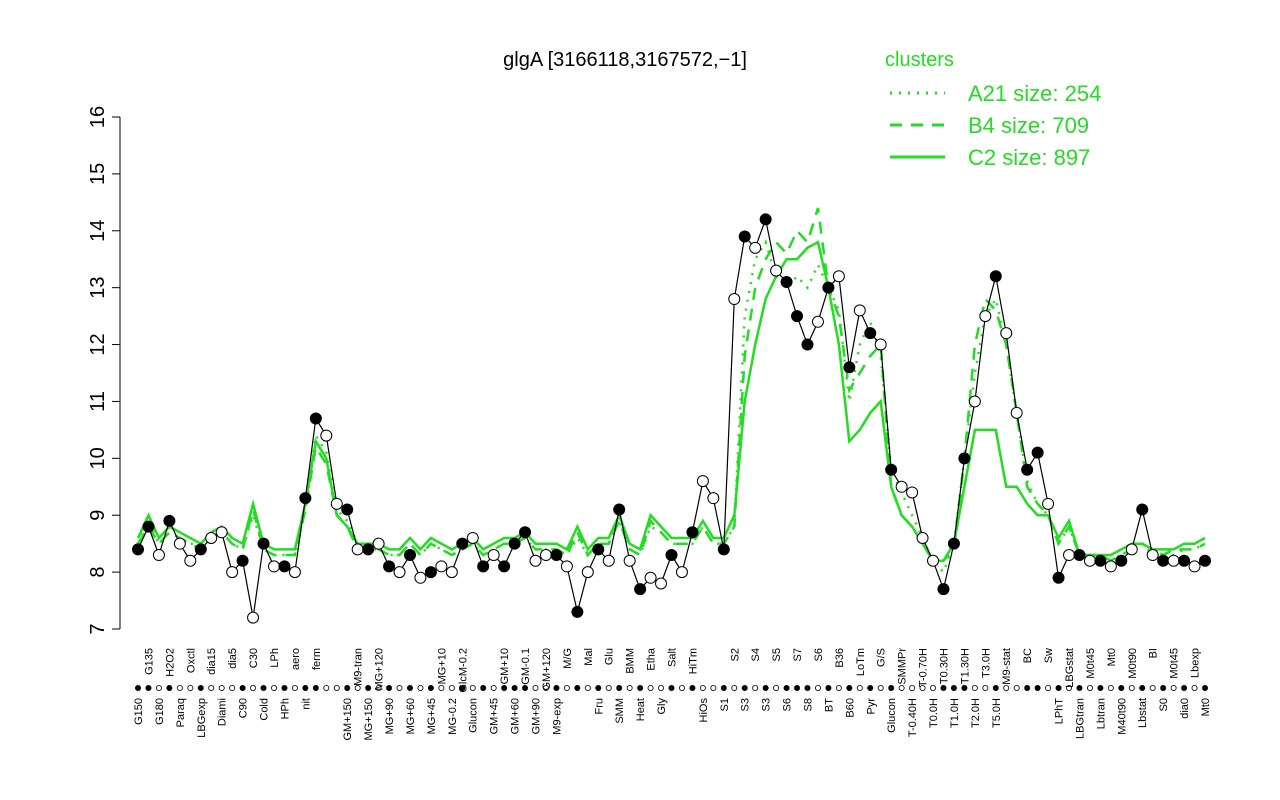 The image size is (1280, 800). Describe the element at coordinates (98, 117) in the screenshot. I see `y-tick-label: 16` at that location.